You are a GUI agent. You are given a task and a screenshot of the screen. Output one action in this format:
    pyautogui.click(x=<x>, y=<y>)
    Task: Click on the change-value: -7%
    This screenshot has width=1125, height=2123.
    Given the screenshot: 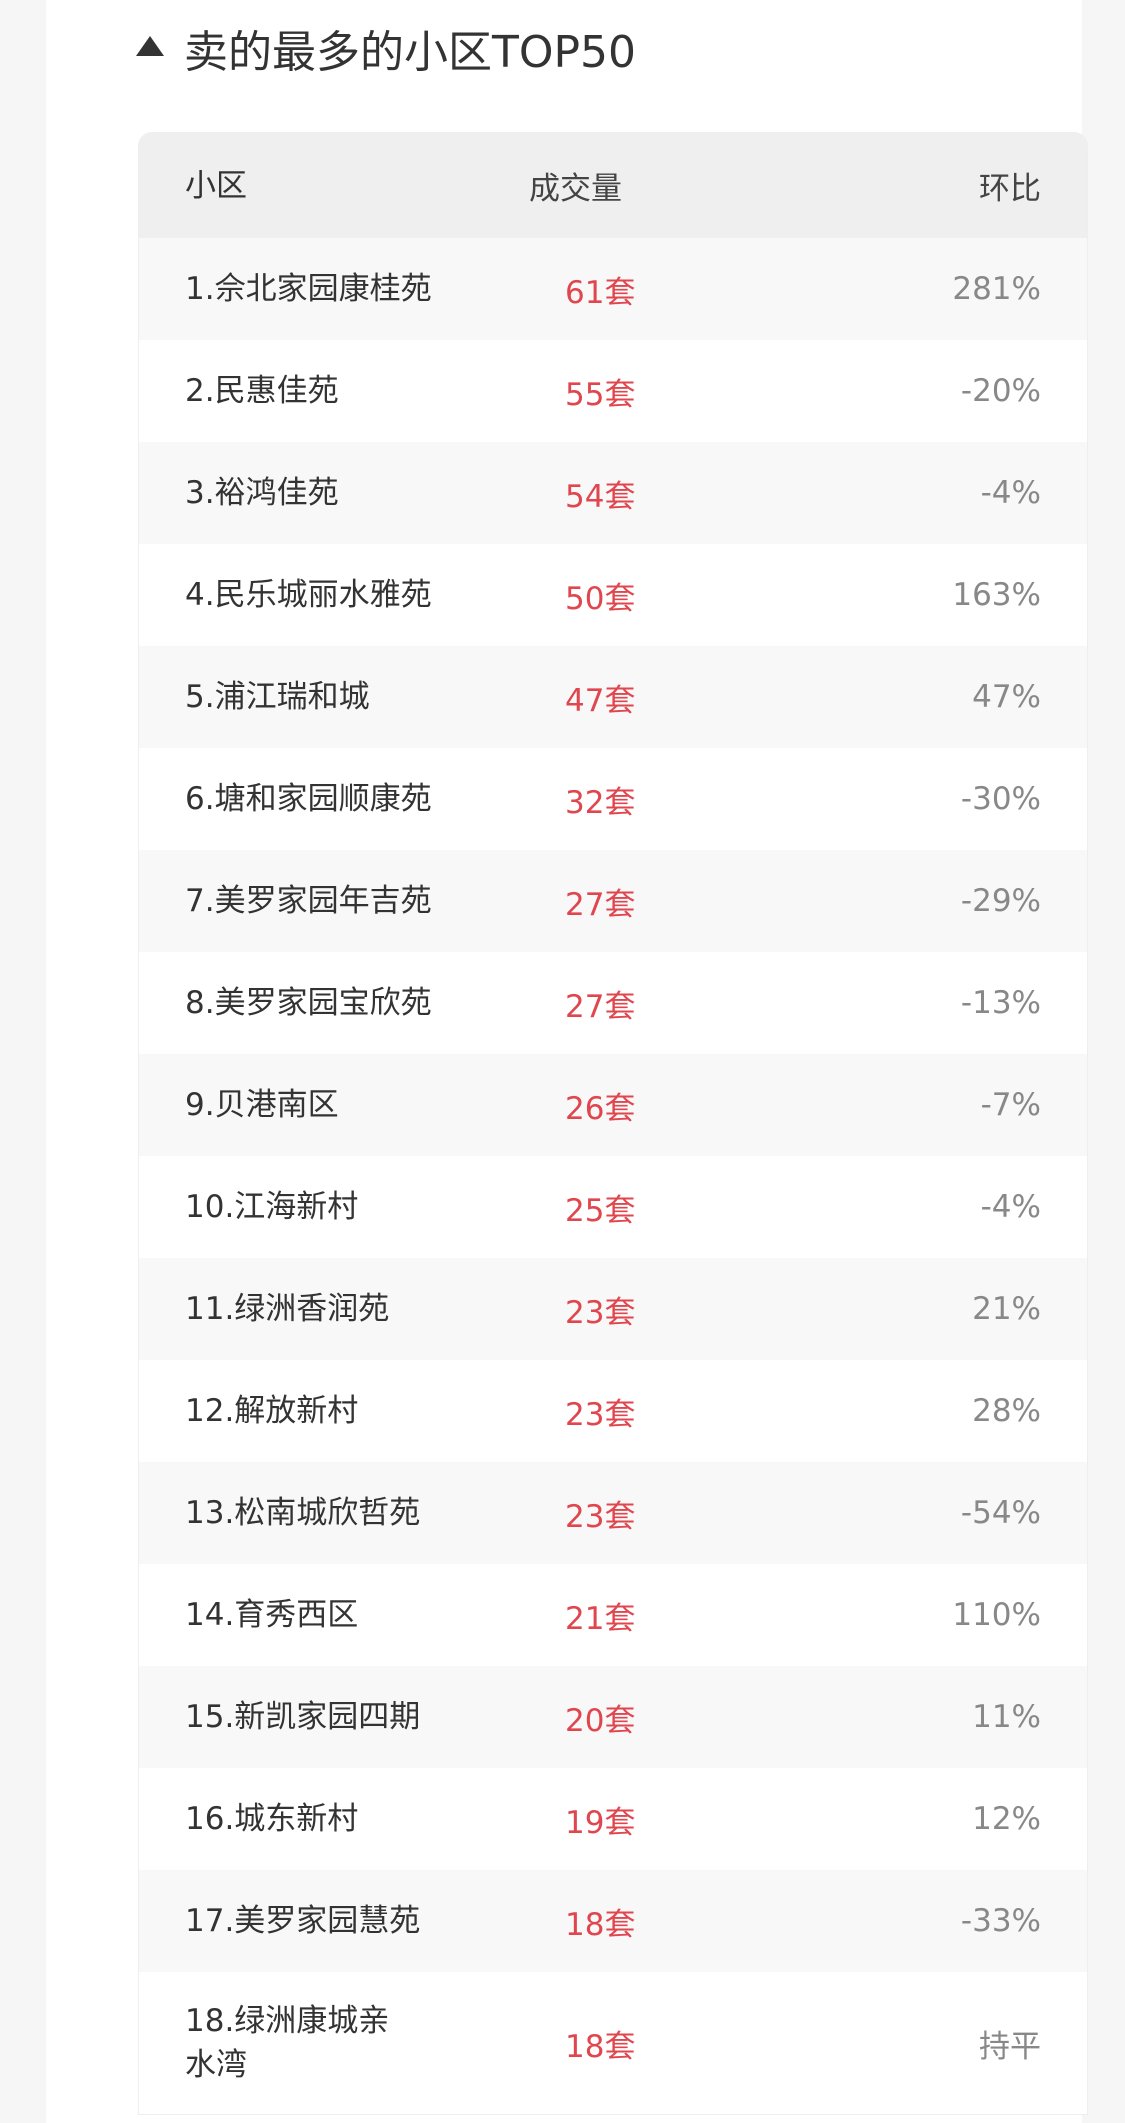 What is the action you would take?
    pyautogui.click(x=1010, y=1105)
    